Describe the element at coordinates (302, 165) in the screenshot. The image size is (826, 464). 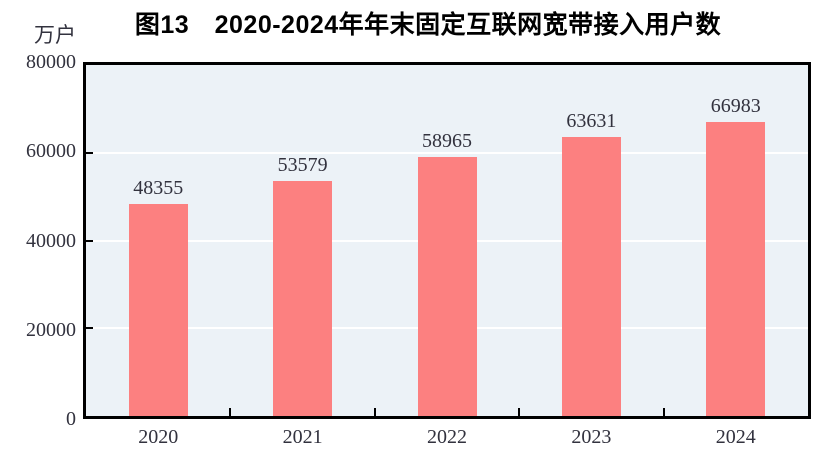
I see `bar-value-label-2021: 53579` at that location.